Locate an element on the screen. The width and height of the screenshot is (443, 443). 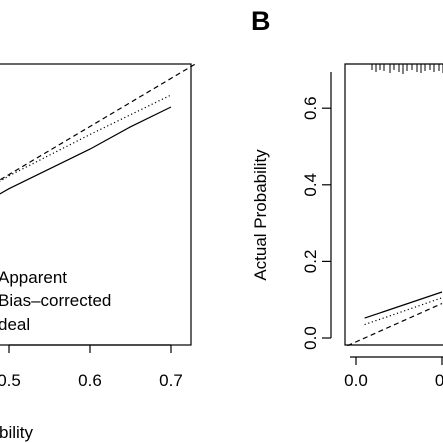
panel-b-rug is located at coordinates (407, 69).